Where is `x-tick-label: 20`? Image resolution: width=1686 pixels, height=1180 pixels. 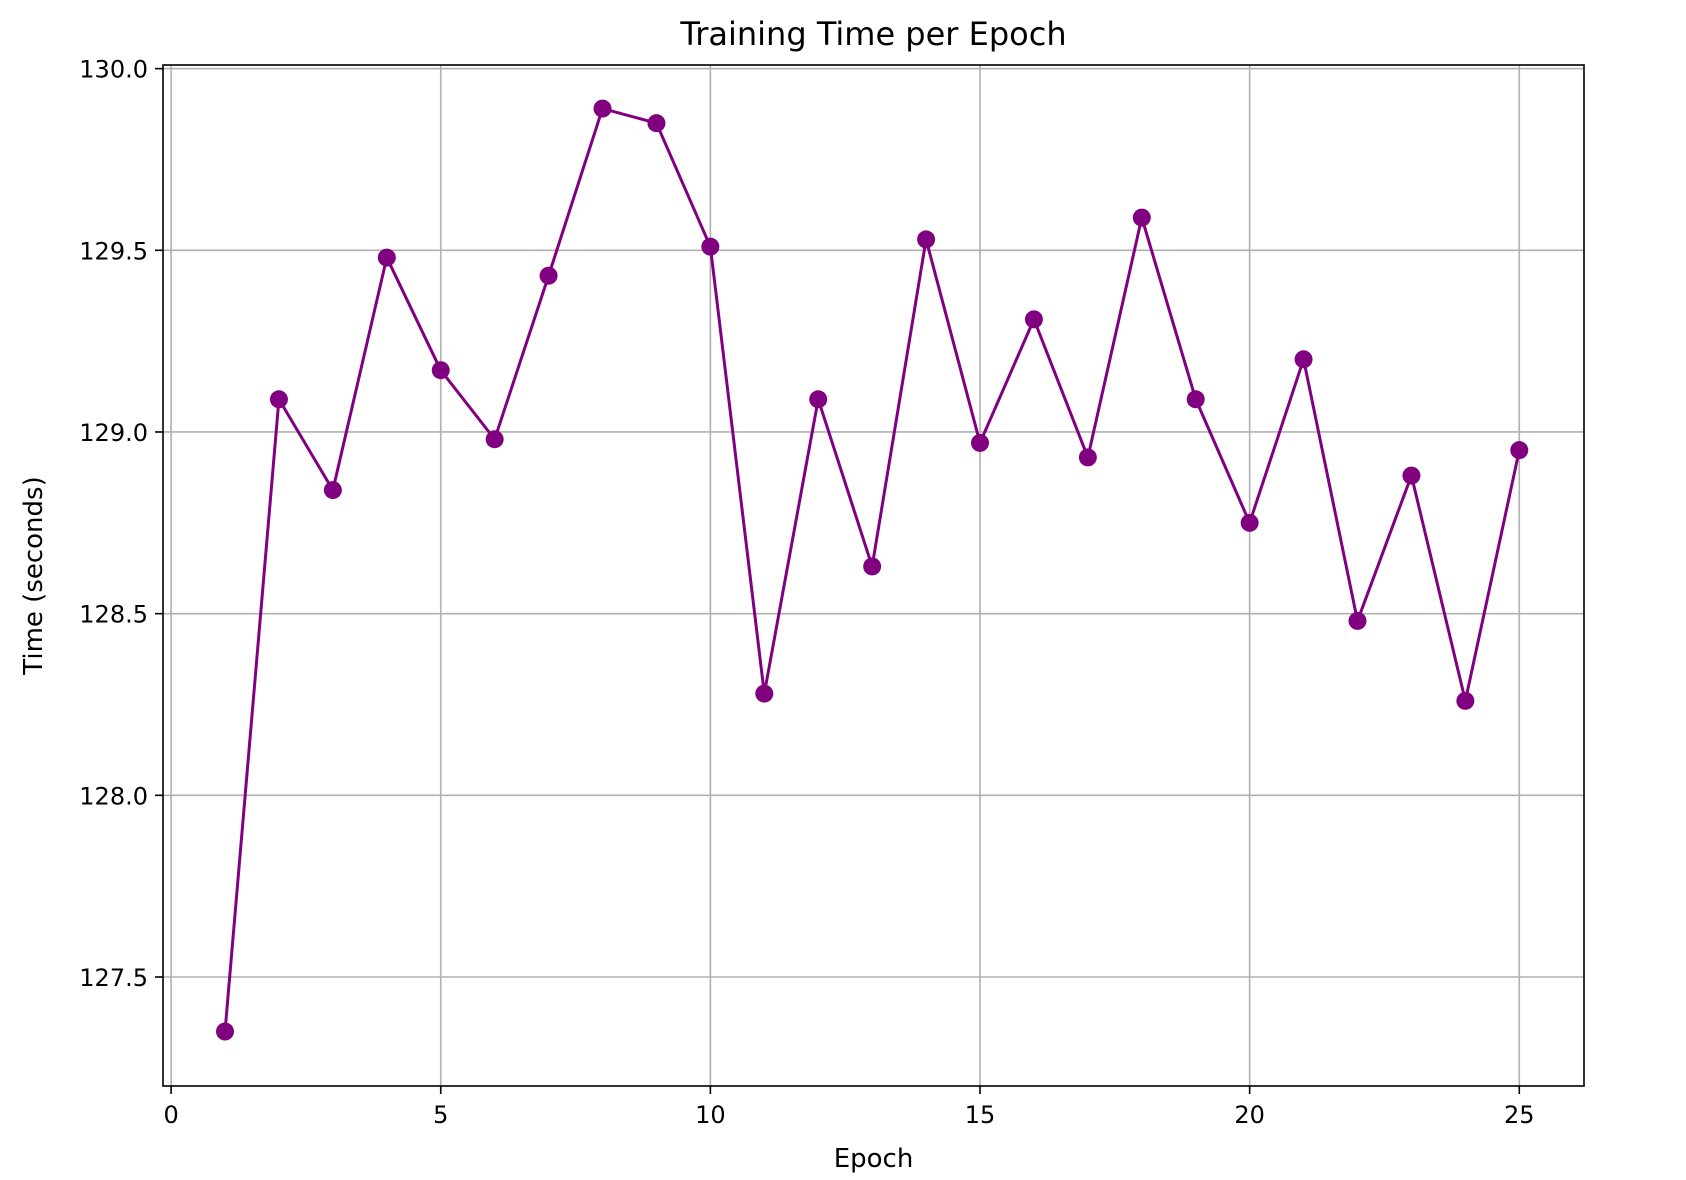
x-tick-label: 20 is located at coordinates (1249, 1115).